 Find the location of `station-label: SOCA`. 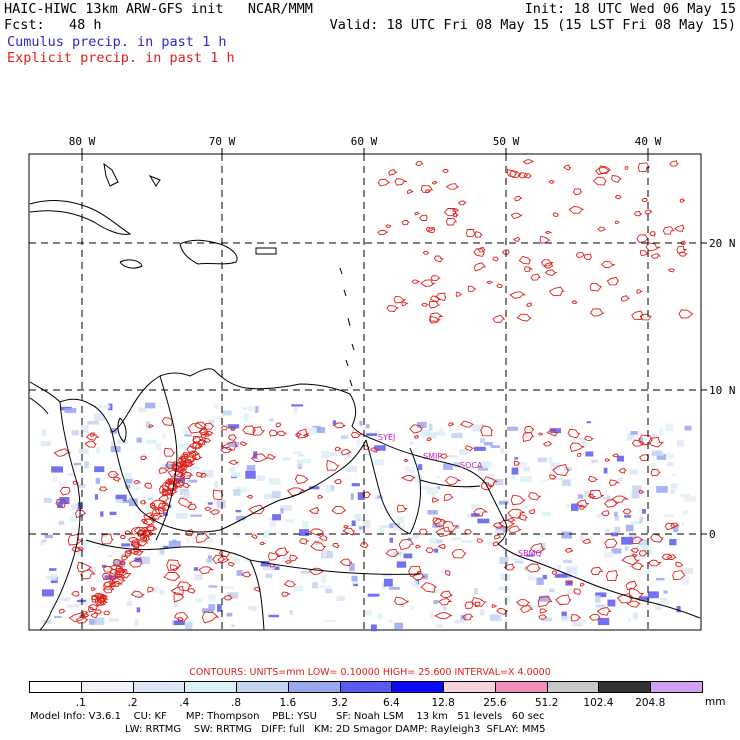

station-label: SOCA is located at coordinates (471, 465).